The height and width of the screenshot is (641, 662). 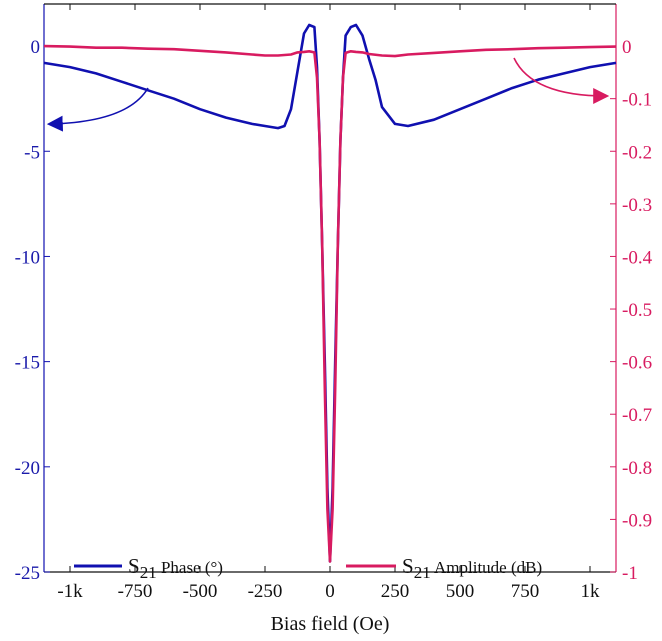 I want to click on y-left-tick-label: -25, so click(x=27, y=573).